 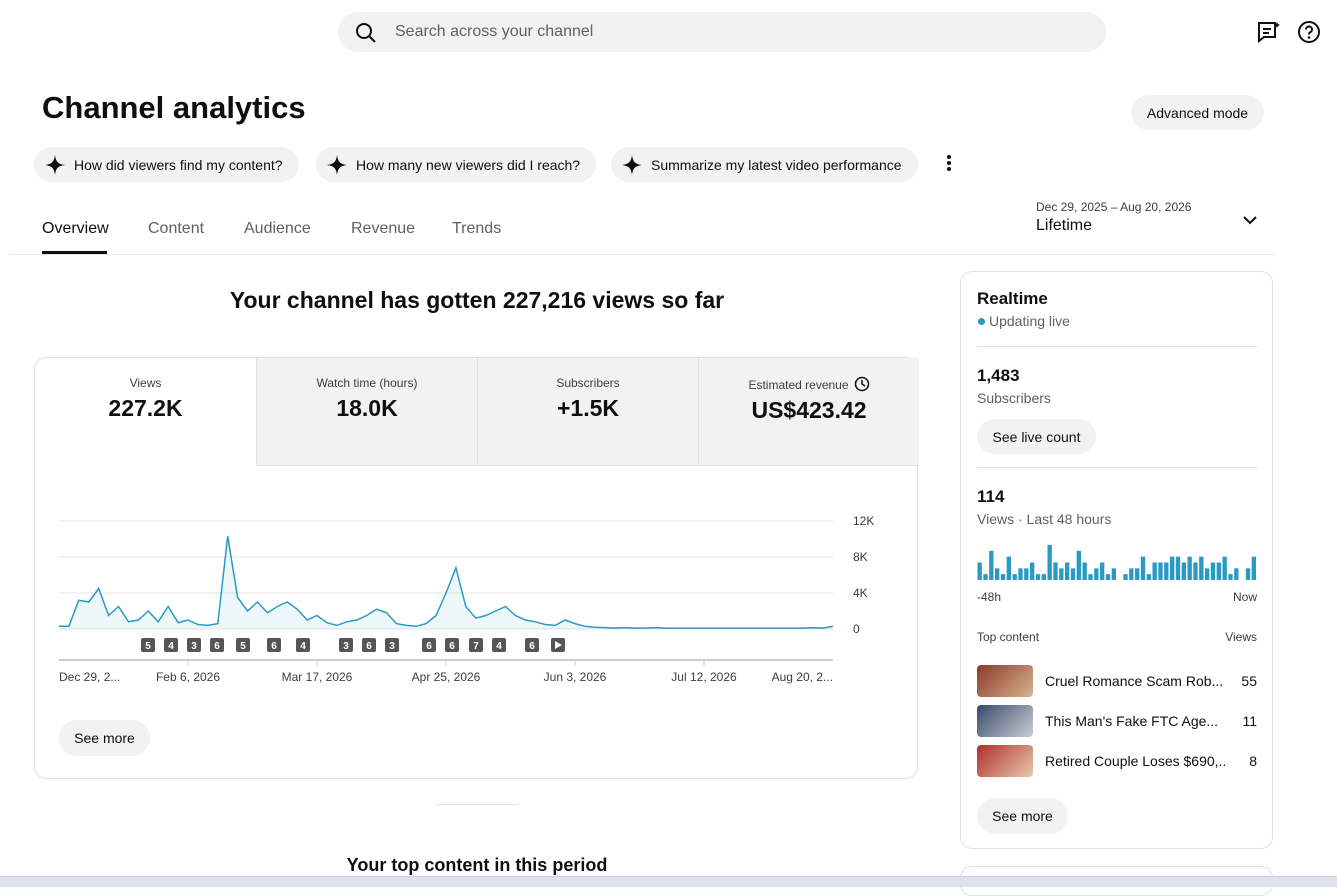 What do you see at coordinates (949, 164) in the screenshot?
I see `more-options-icon` at bounding box center [949, 164].